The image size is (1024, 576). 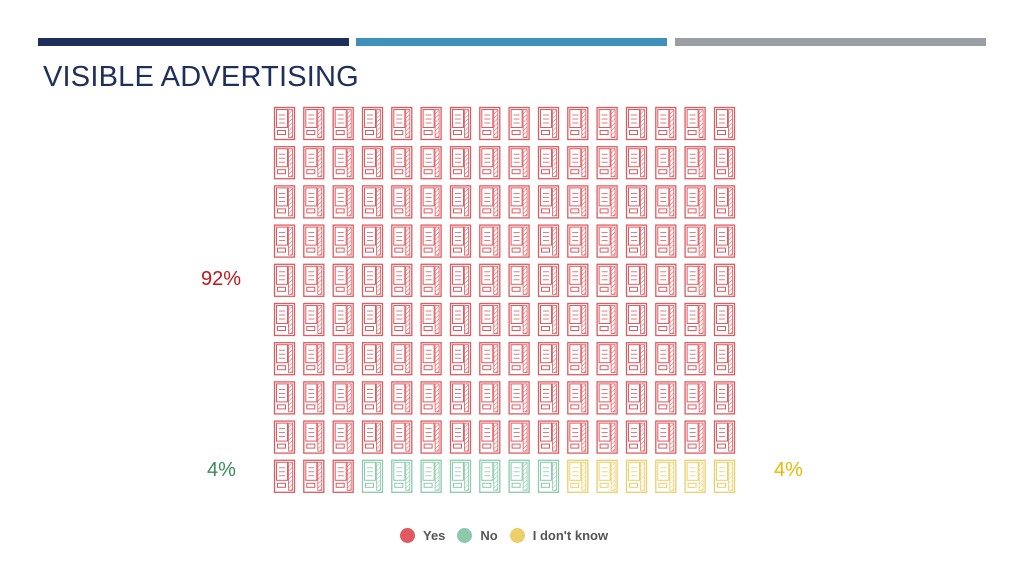 I want to click on legend-label-dont-know: I don't know, so click(x=570, y=535).